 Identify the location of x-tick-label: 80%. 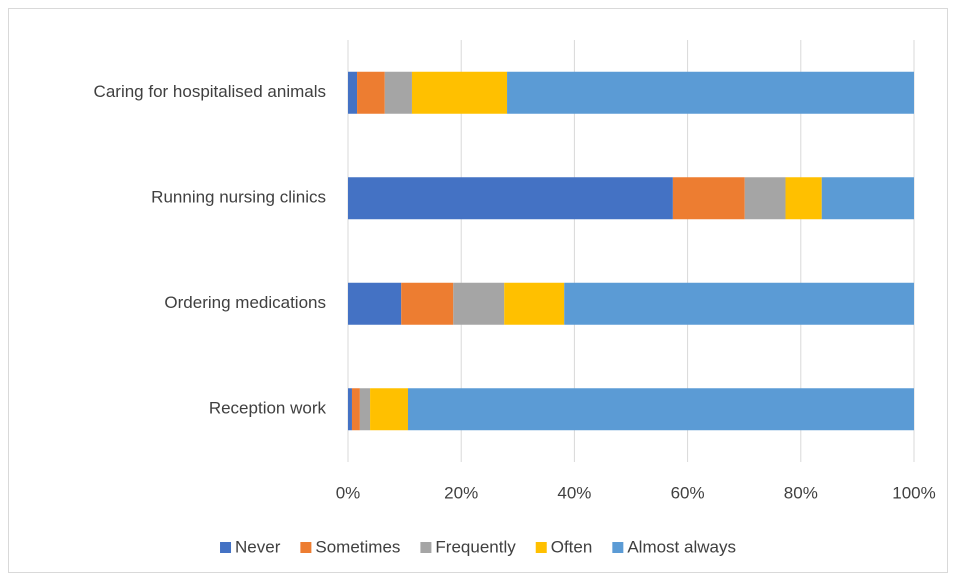
(801, 492).